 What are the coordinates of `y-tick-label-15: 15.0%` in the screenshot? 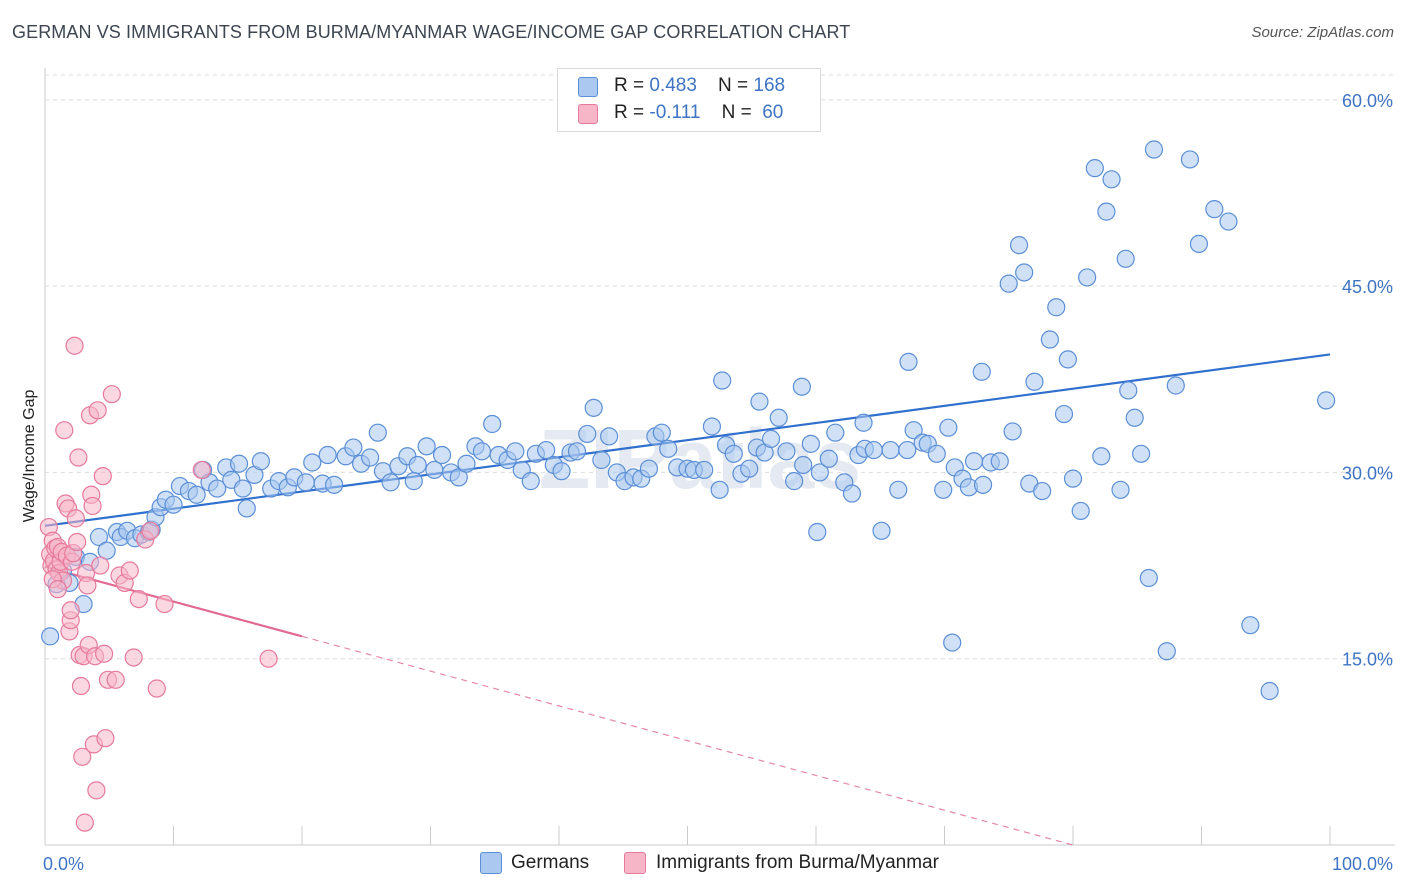 It's located at (1367, 660).